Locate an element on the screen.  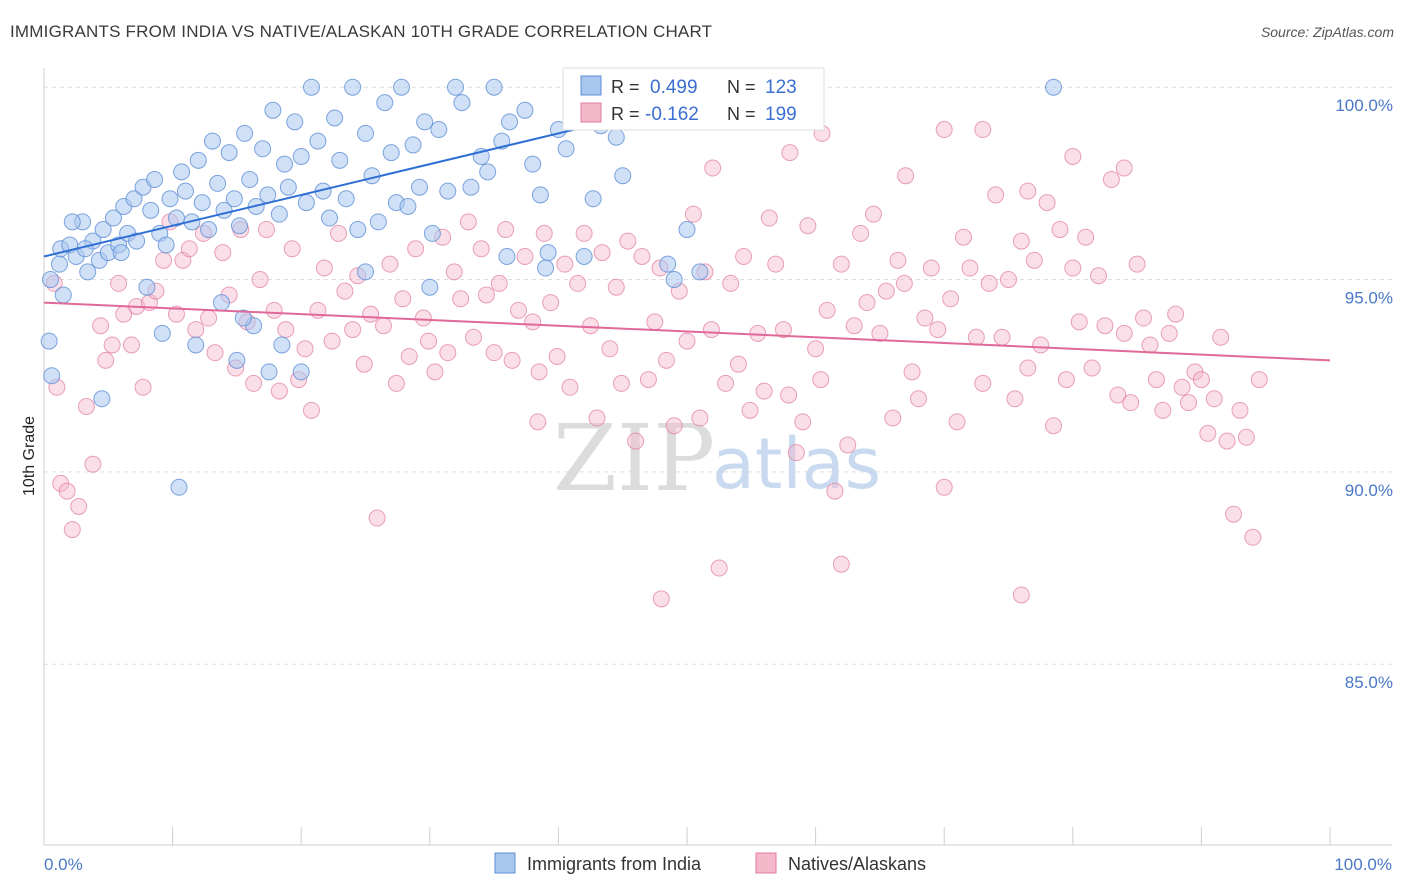
legend-box is located at coordinates (693, 99).